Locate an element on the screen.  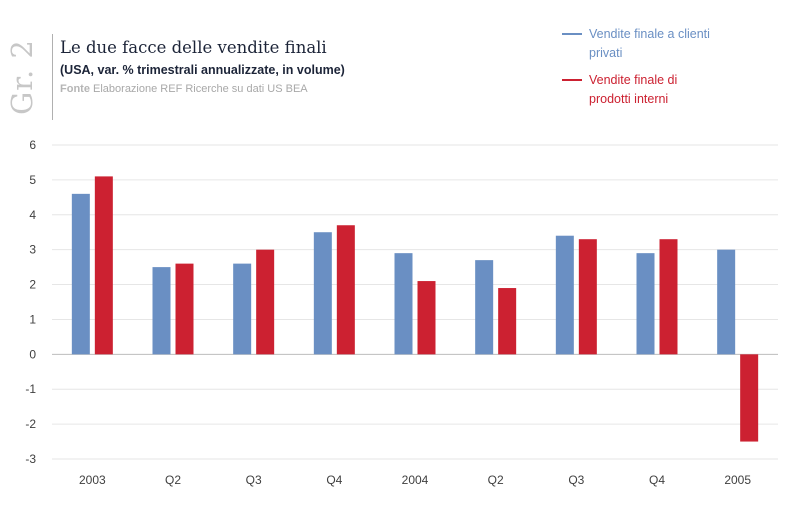
y-tick-label: 3 is located at coordinates (32, 250).